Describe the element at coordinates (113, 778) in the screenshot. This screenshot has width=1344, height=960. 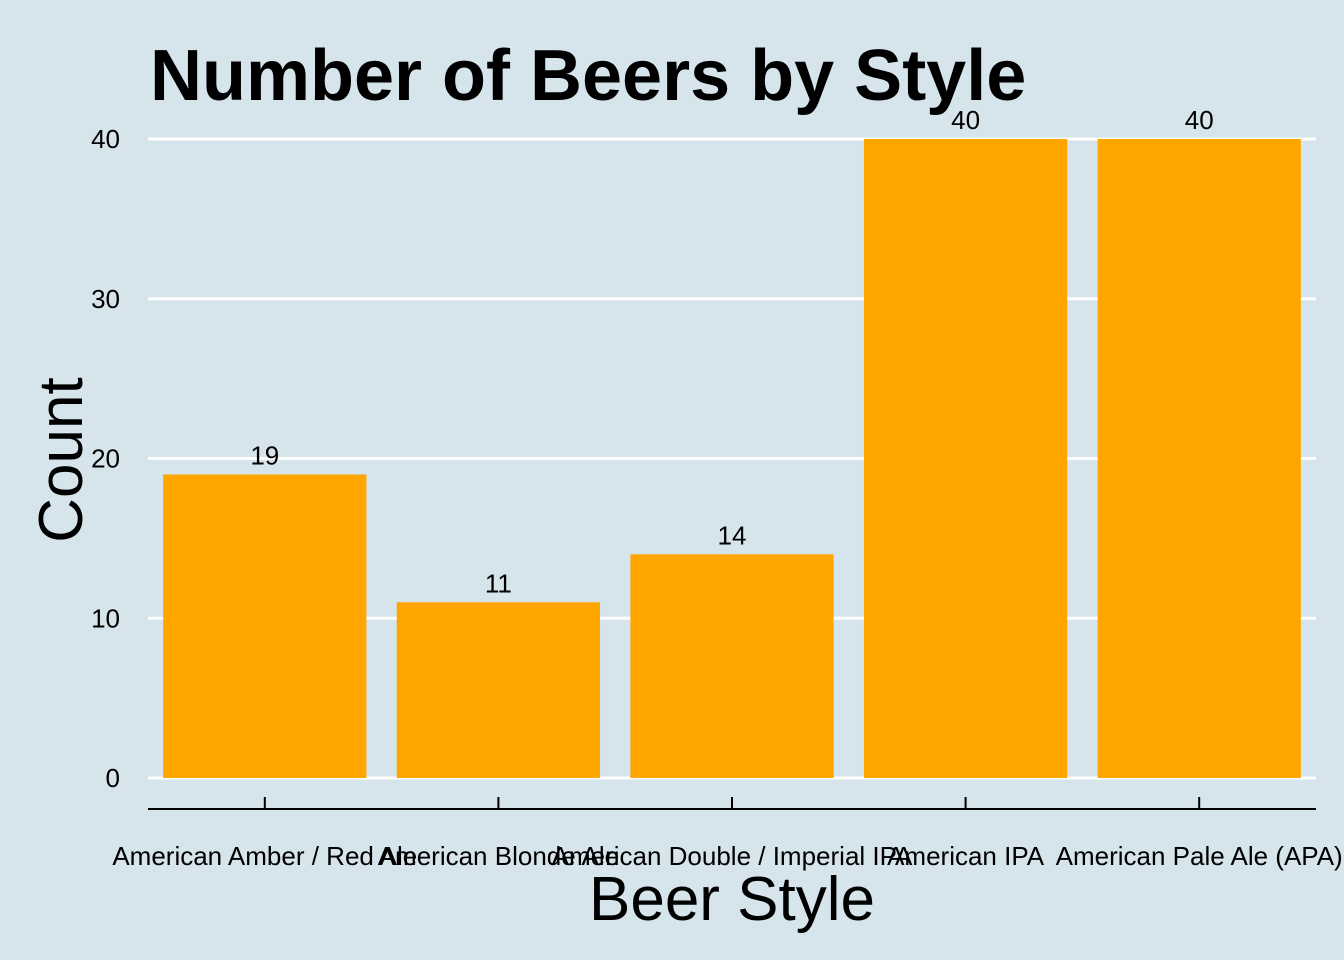
I see `y-tick-label: 0` at that location.